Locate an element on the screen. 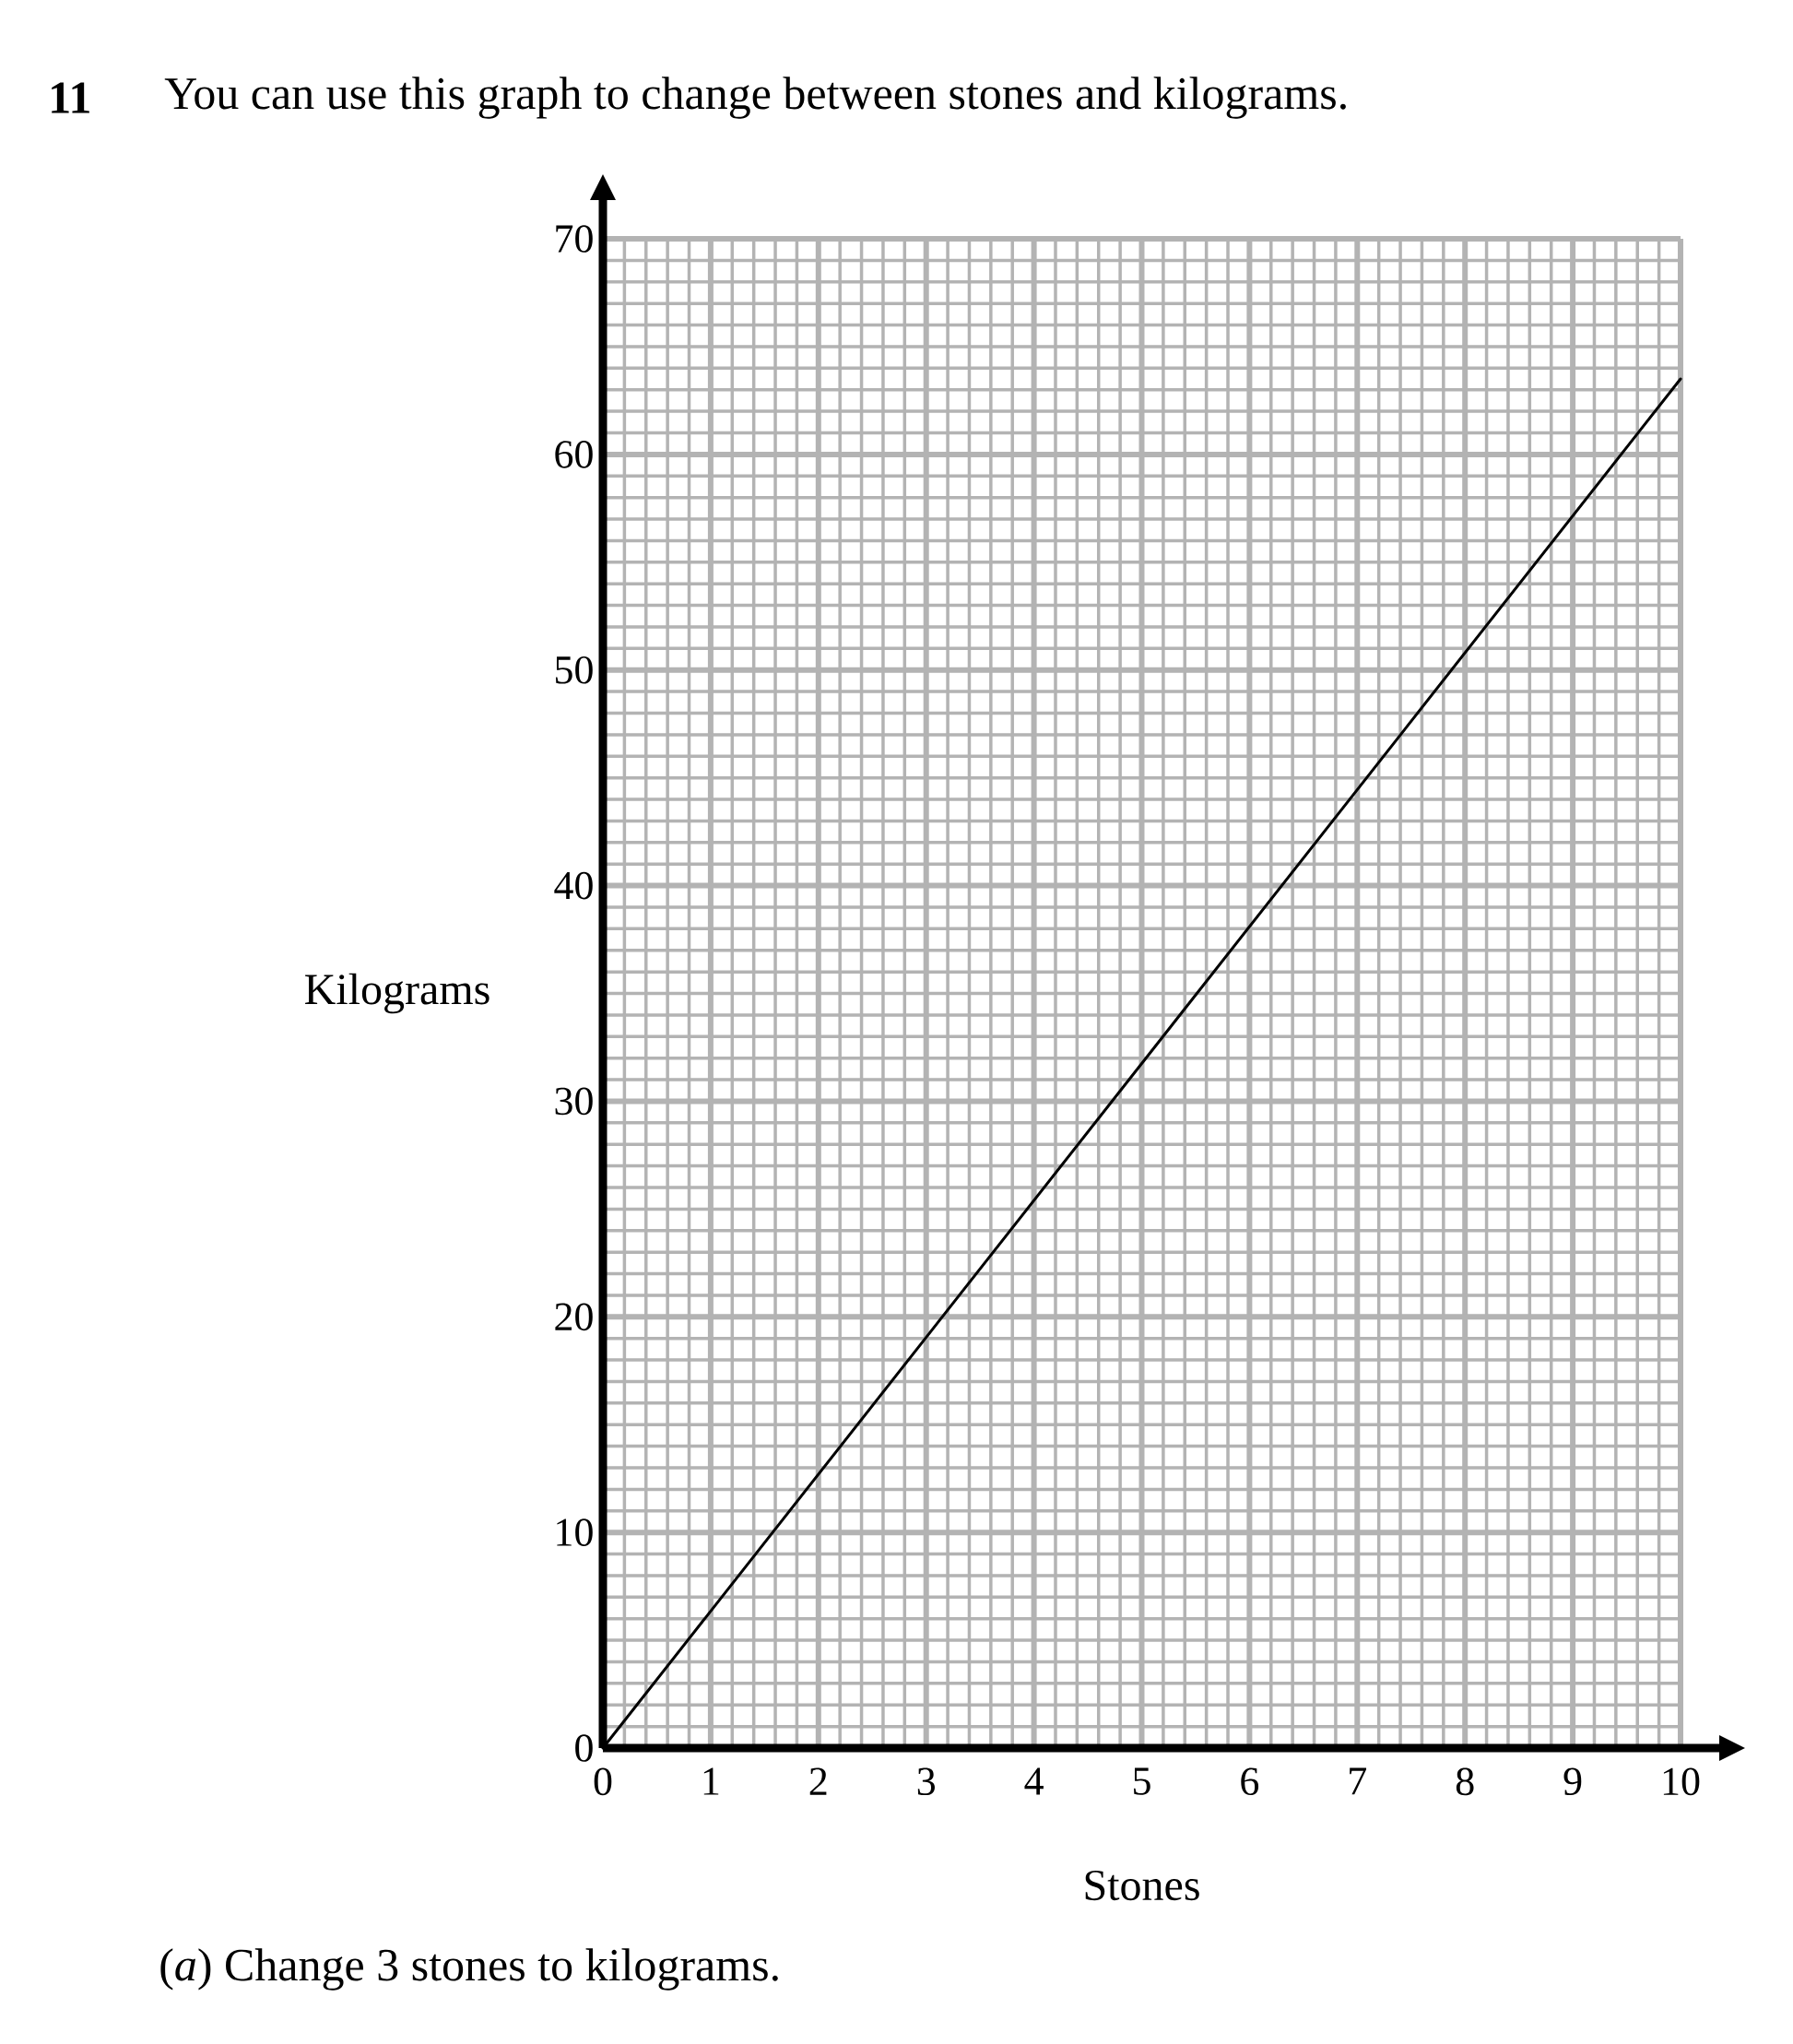 Image resolution: width=1793 pixels, height=2044 pixels. x-tick-label: 3 is located at coordinates (926, 1781).